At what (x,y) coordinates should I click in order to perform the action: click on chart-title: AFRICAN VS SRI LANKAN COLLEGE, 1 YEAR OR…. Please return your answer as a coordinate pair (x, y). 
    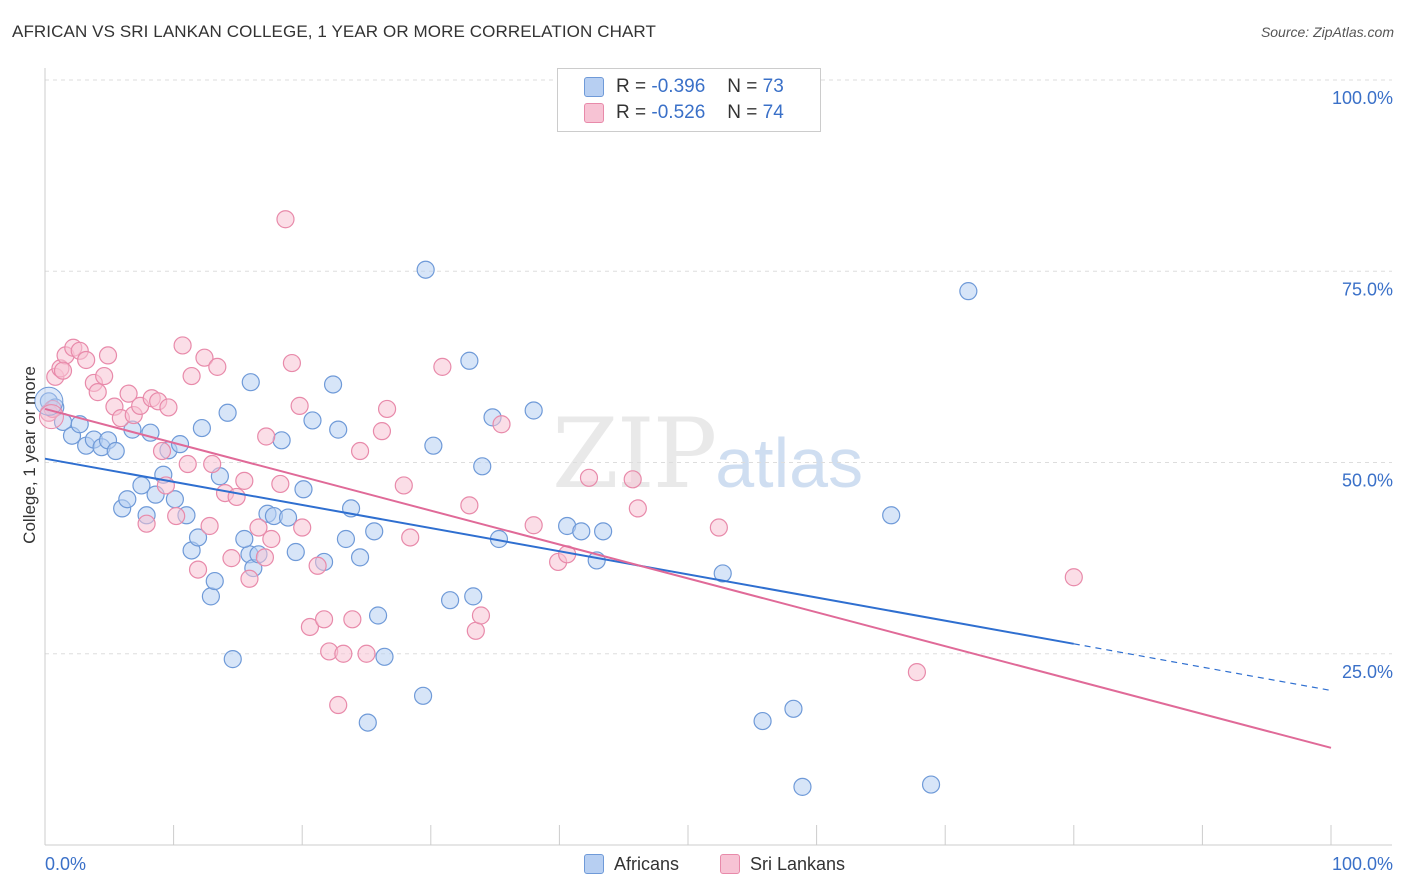
    Looking at the image, I should click on (334, 31).